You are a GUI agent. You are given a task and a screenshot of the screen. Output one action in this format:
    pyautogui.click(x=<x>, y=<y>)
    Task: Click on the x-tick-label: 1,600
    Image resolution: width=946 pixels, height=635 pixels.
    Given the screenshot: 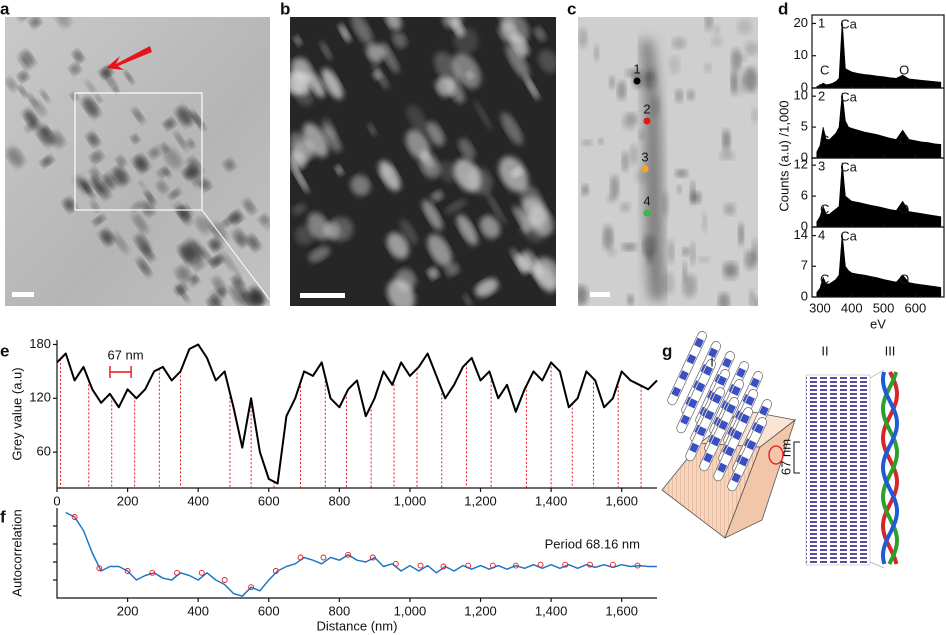 What is the action you would take?
    pyautogui.click(x=621, y=610)
    